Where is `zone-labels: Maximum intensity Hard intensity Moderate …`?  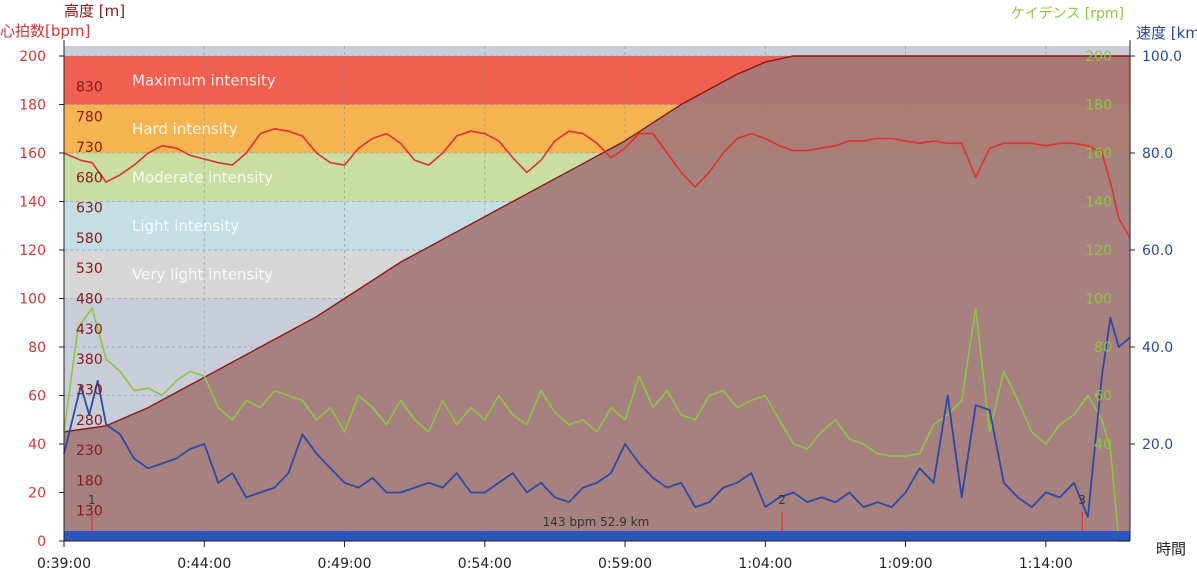 zone-labels: Maximum intensity Hard intensity Moderate … is located at coordinates (204, 177).